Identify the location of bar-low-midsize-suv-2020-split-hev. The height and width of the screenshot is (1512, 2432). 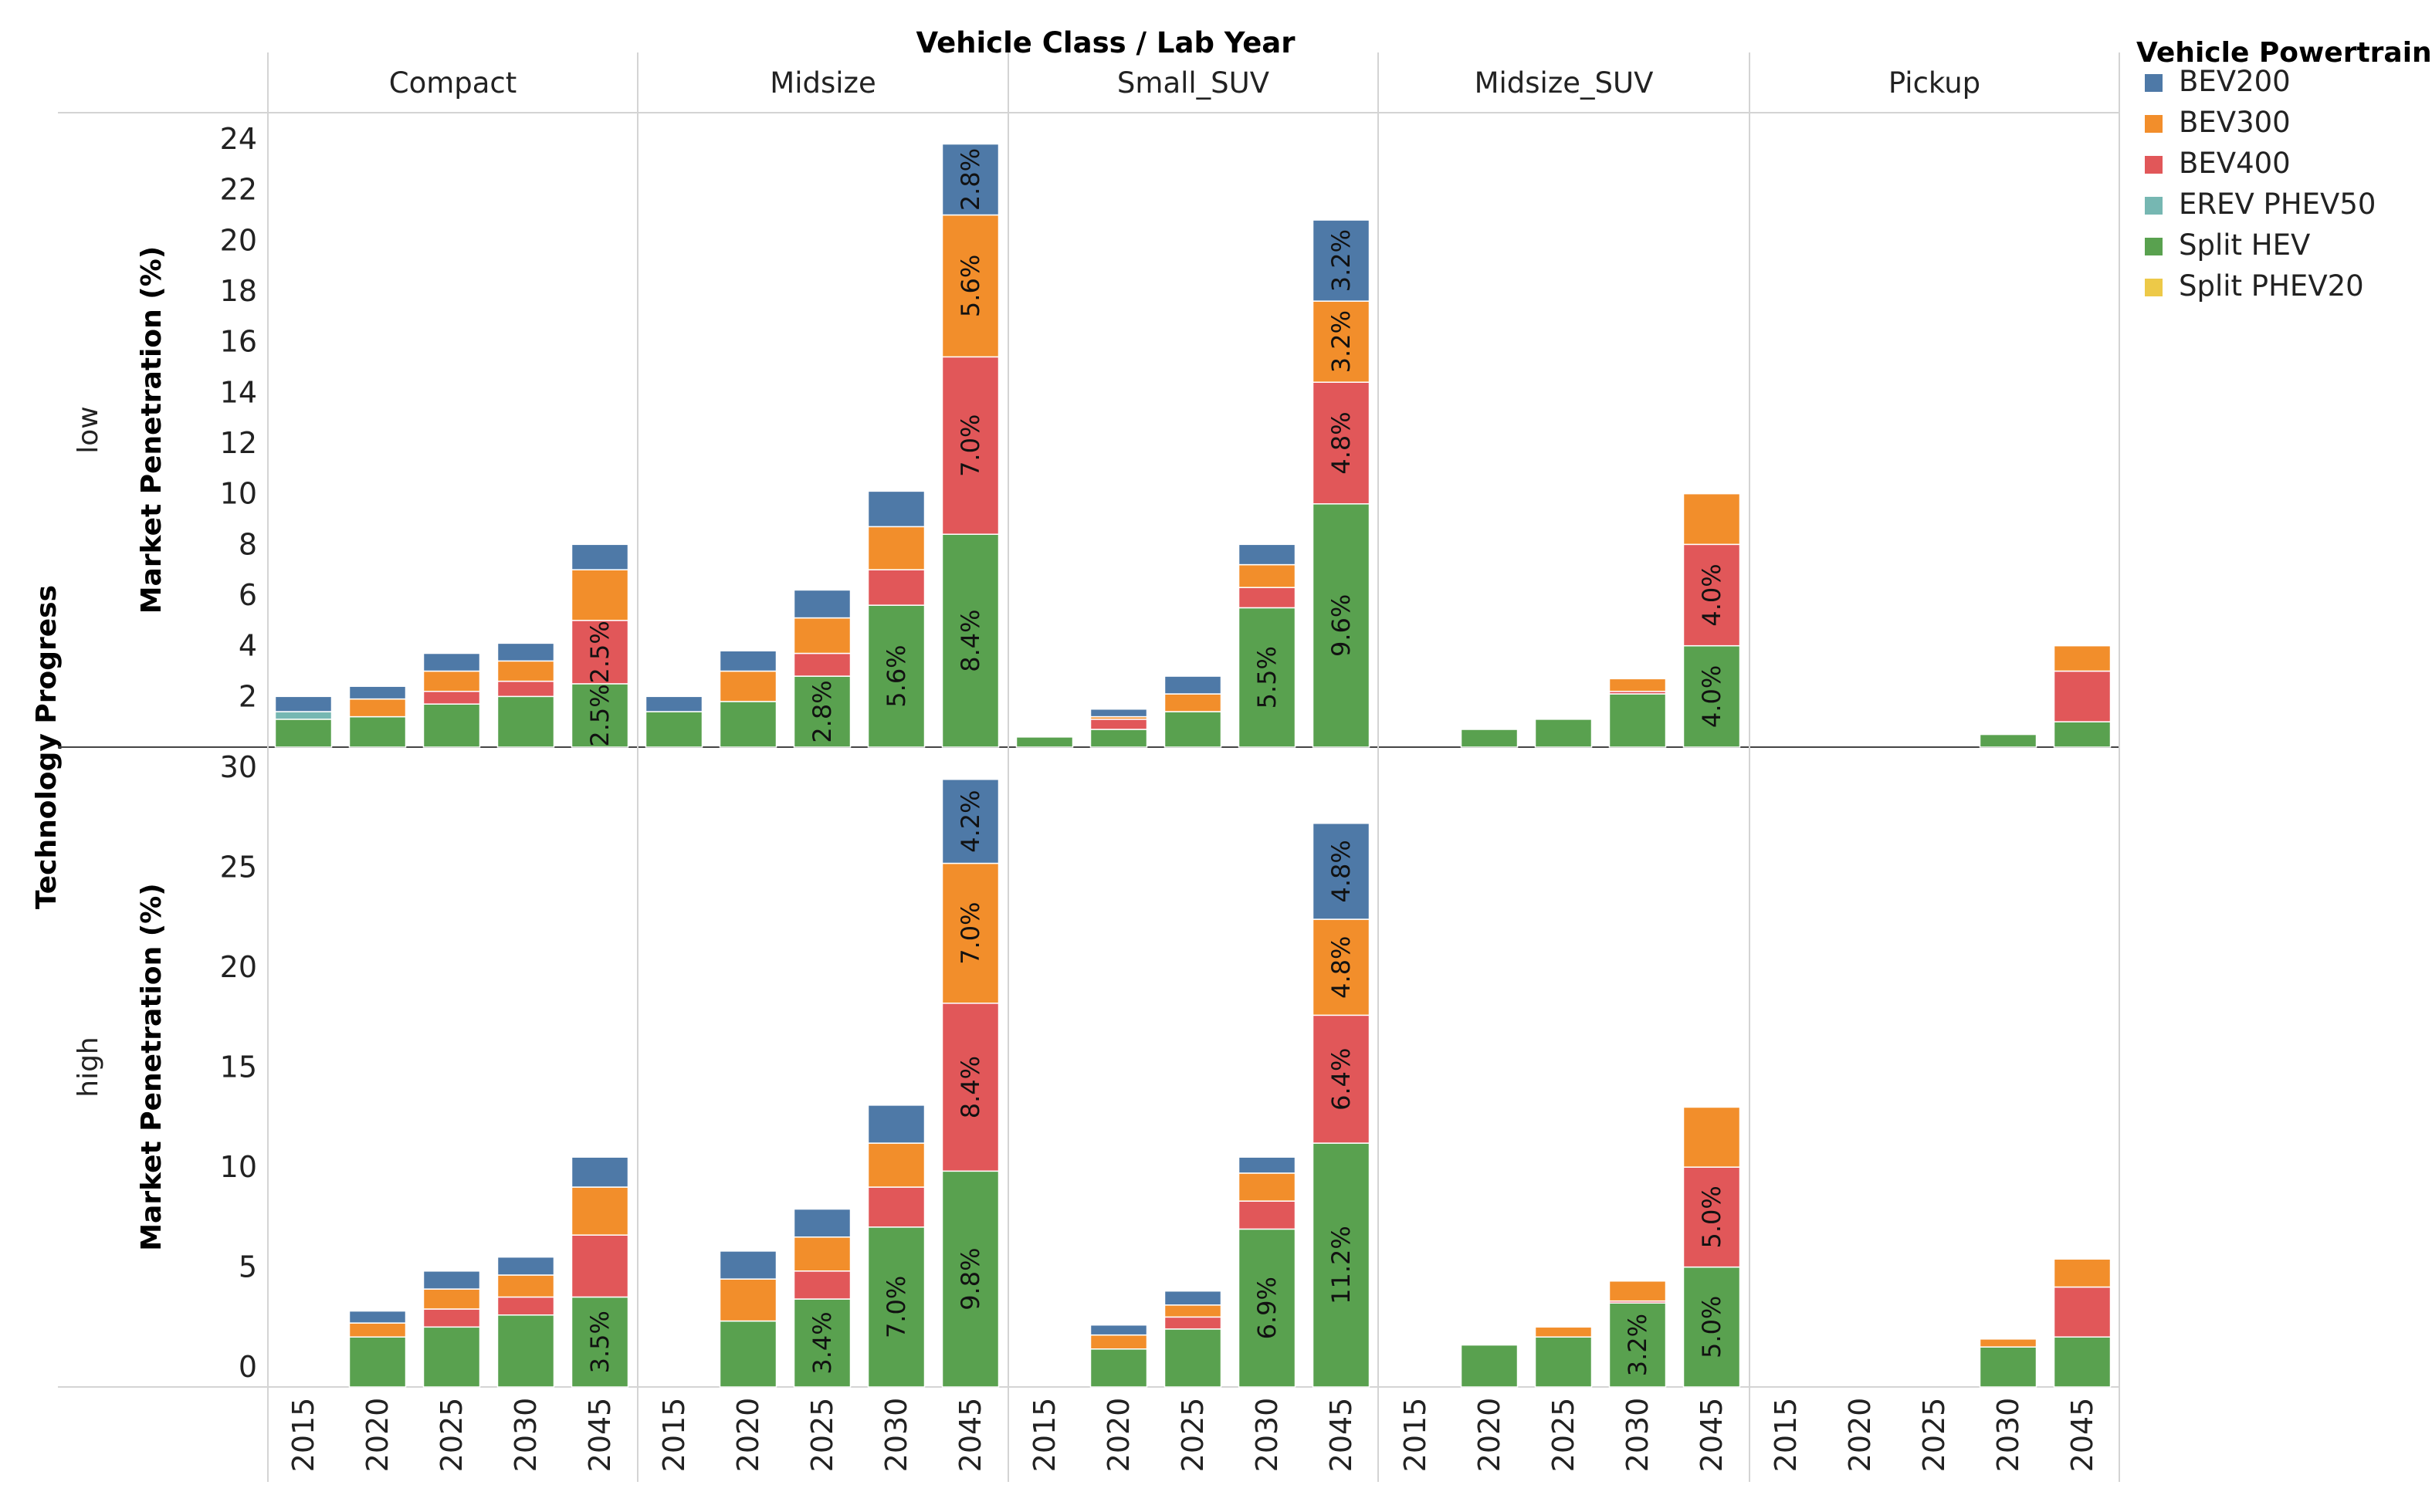
(1489, 738).